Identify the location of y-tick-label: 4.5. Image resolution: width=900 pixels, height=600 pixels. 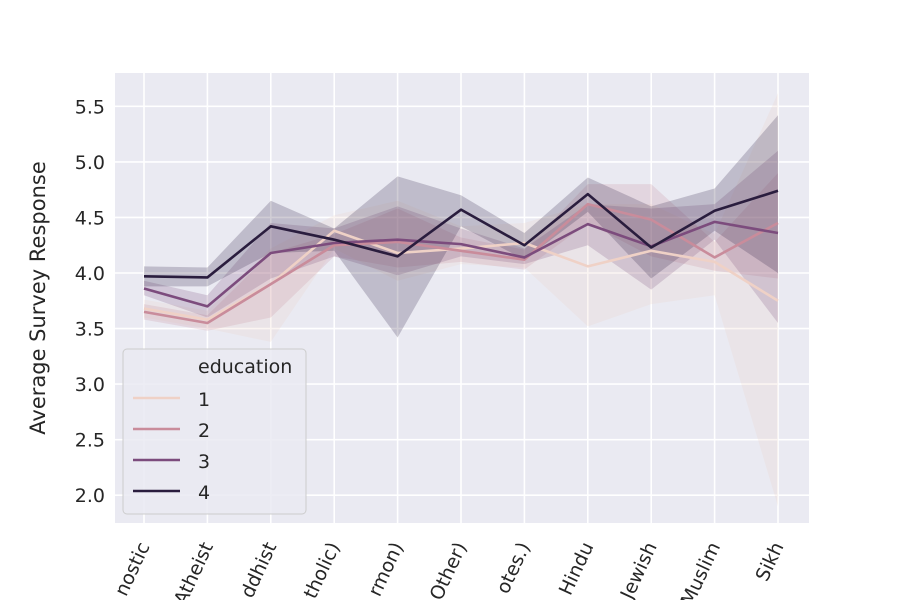
(90, 218).